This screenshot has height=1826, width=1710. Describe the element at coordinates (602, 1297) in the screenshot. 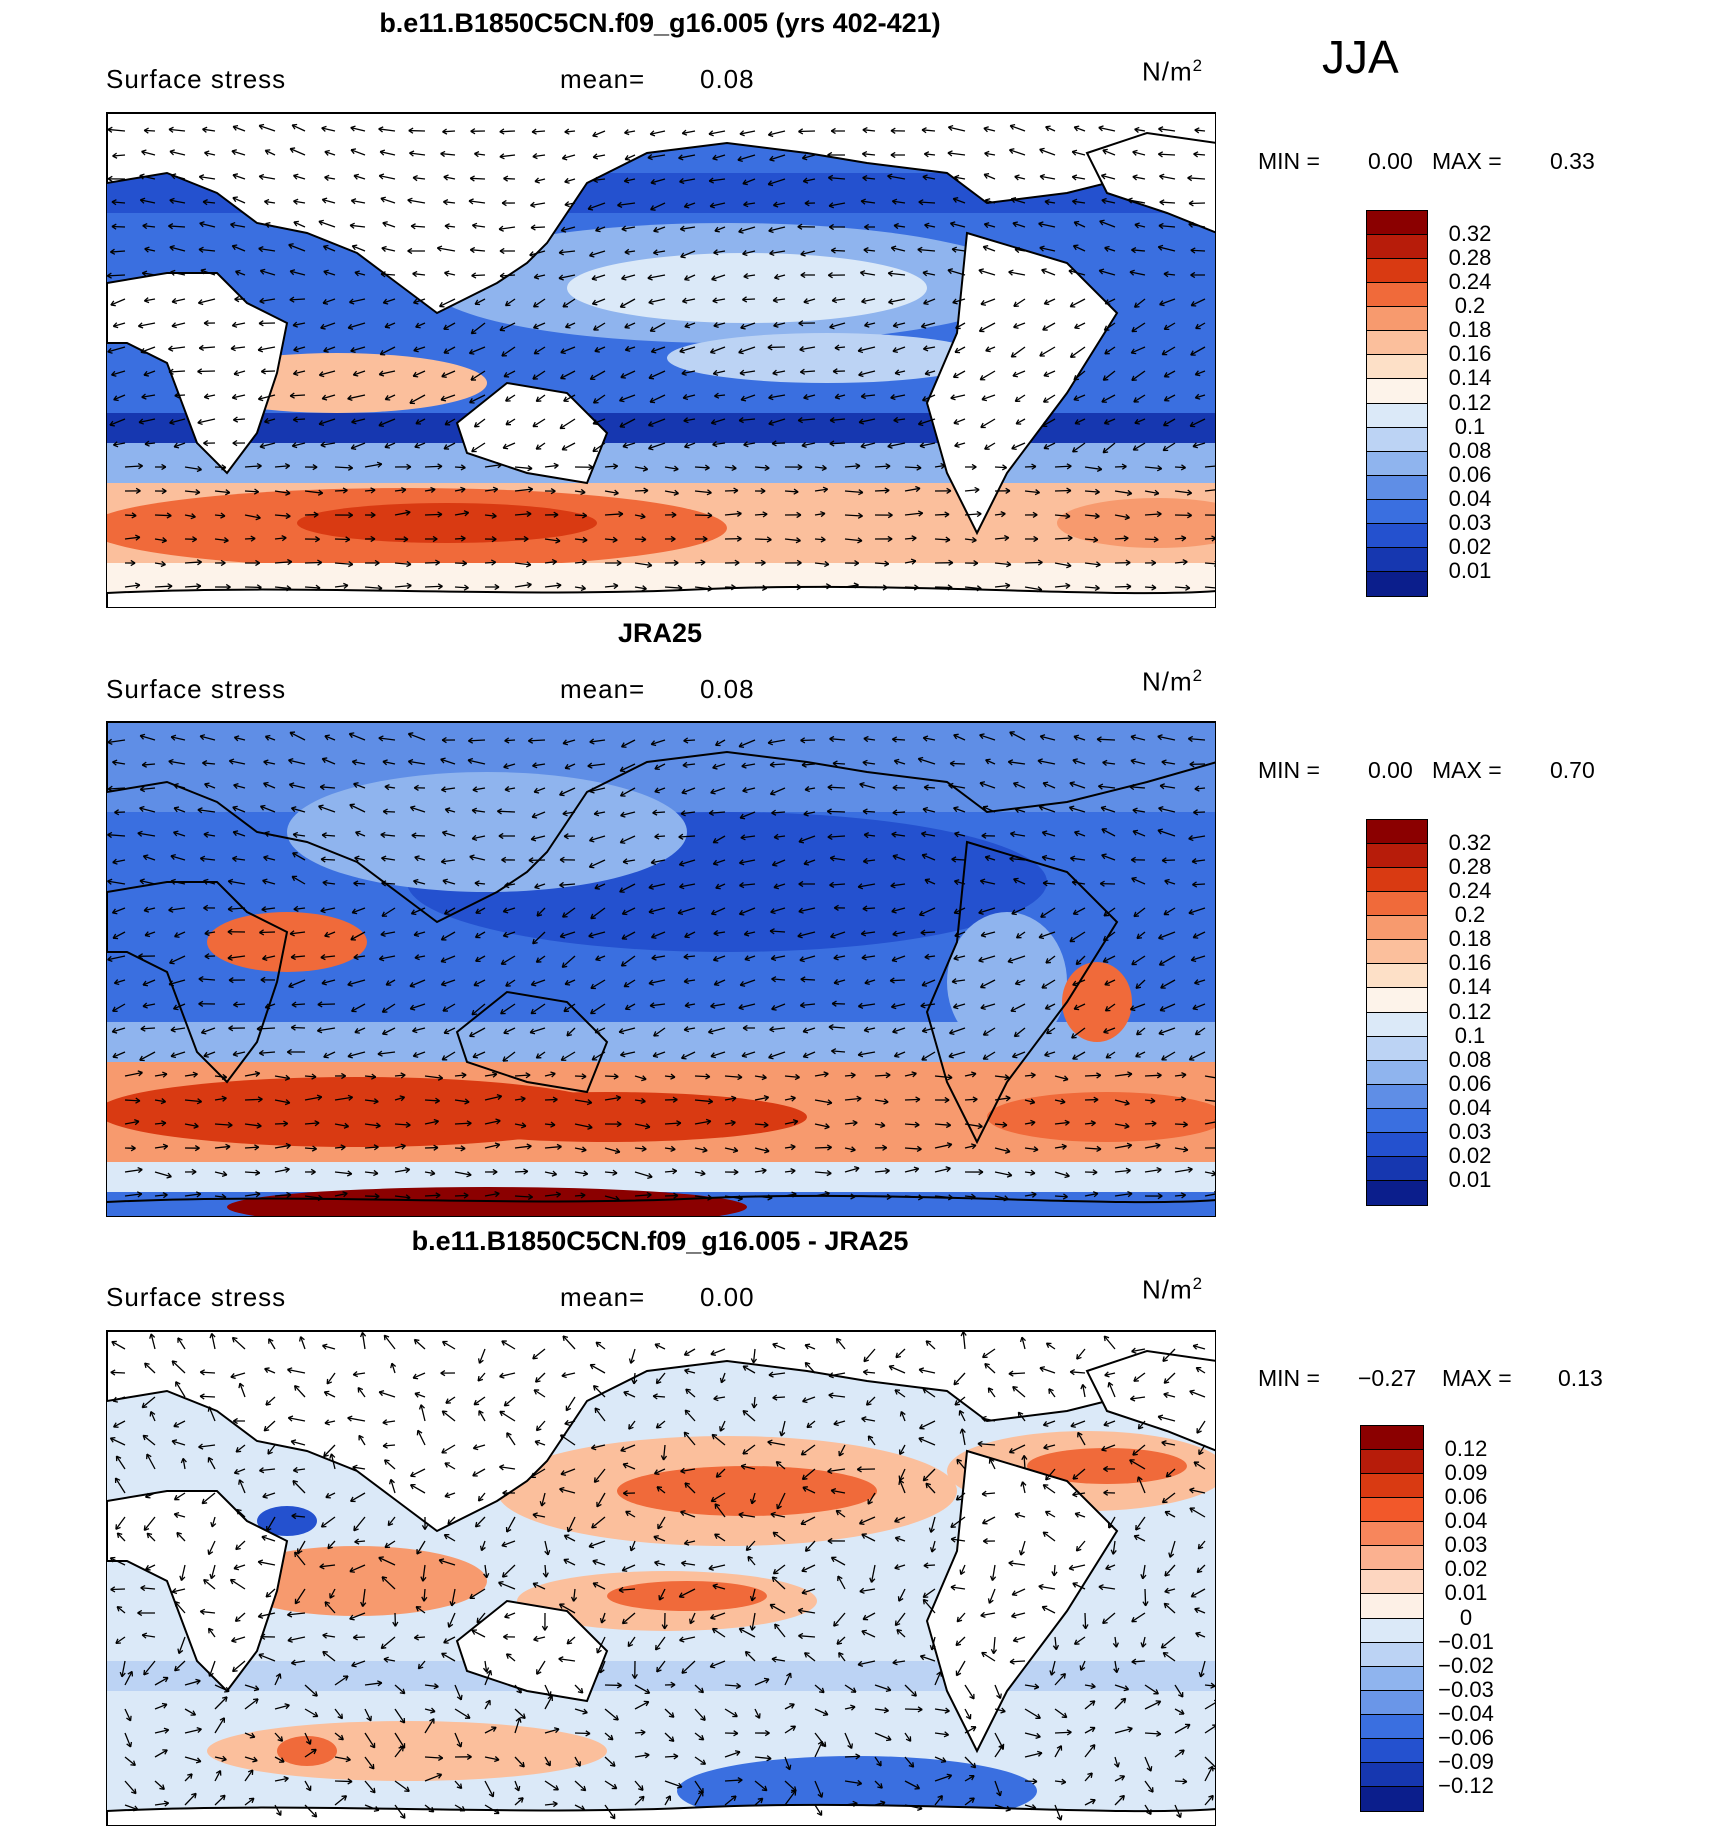

I see `panel-3-mean-label: mean=` at that location.